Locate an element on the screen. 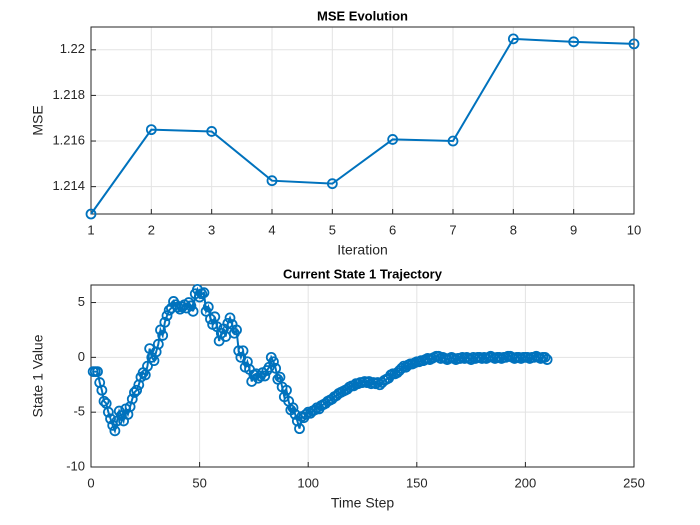  x-tick-label: 150 is located at coordinates (417, 482).